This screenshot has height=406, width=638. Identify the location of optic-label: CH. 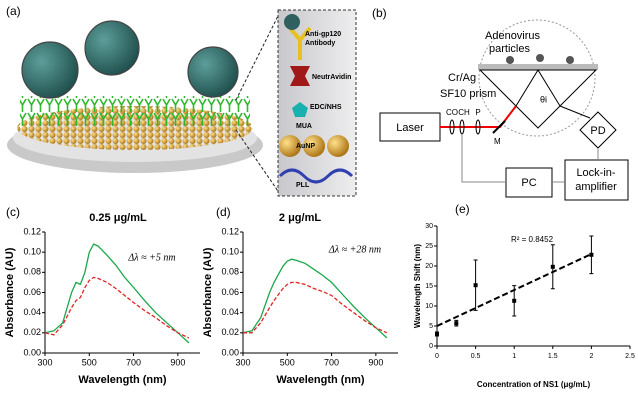
(464, 112).